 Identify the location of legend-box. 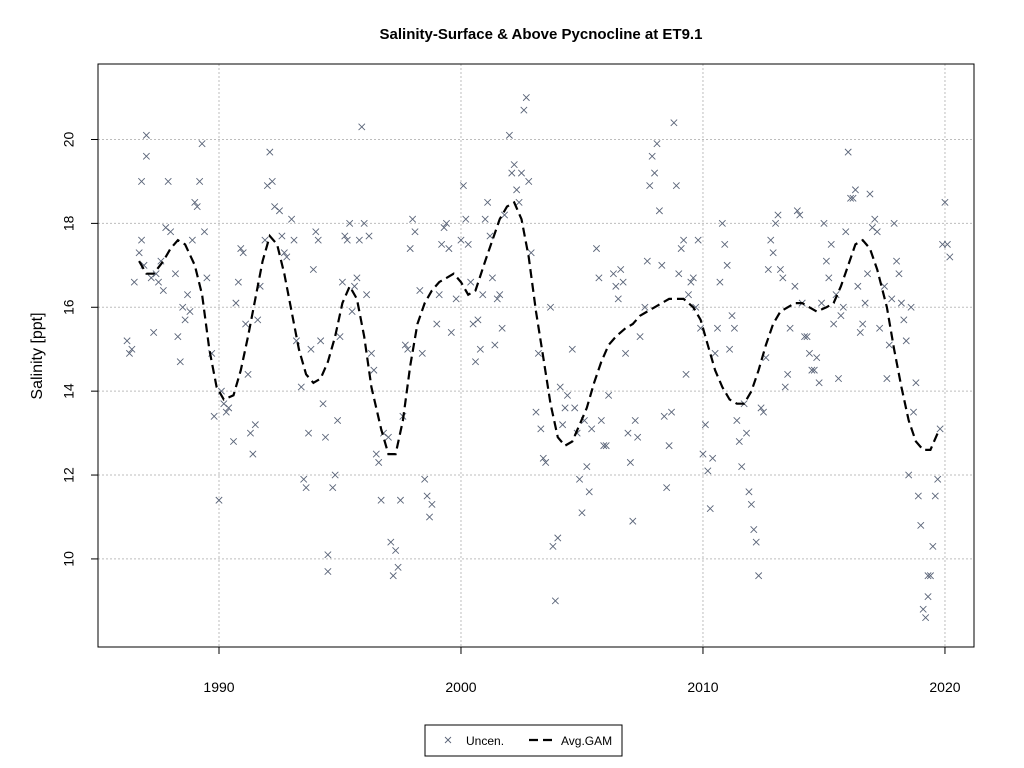
(523, 740).